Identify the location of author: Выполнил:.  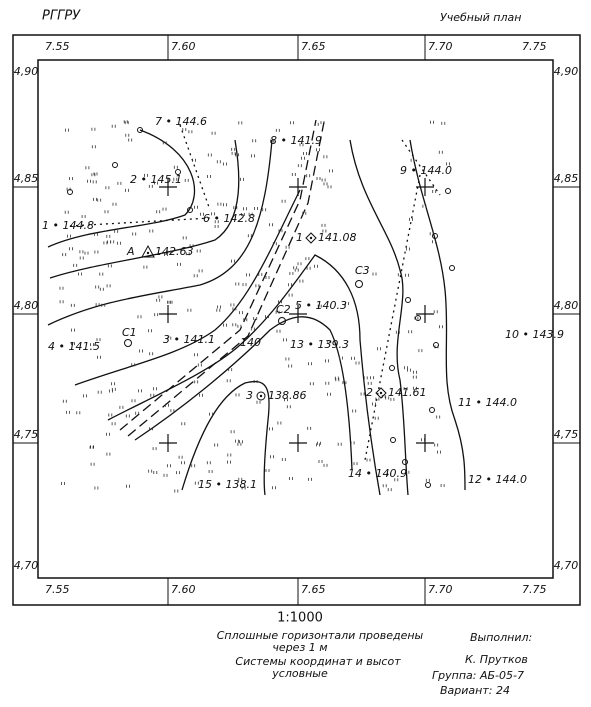
(501, 637).